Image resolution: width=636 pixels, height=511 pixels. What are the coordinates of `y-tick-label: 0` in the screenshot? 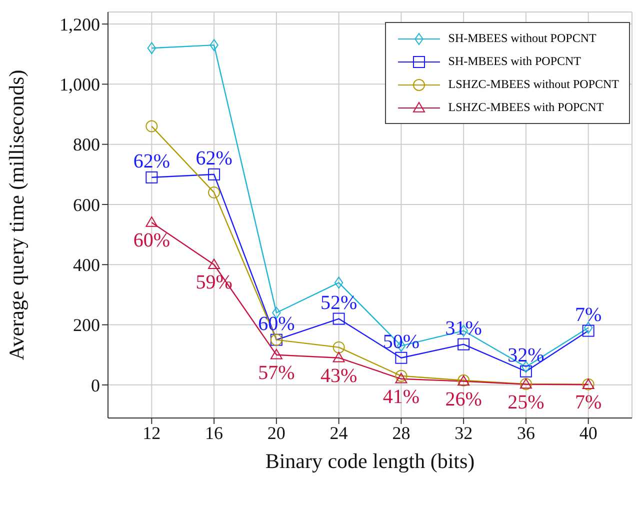 It's located at (95, 385).